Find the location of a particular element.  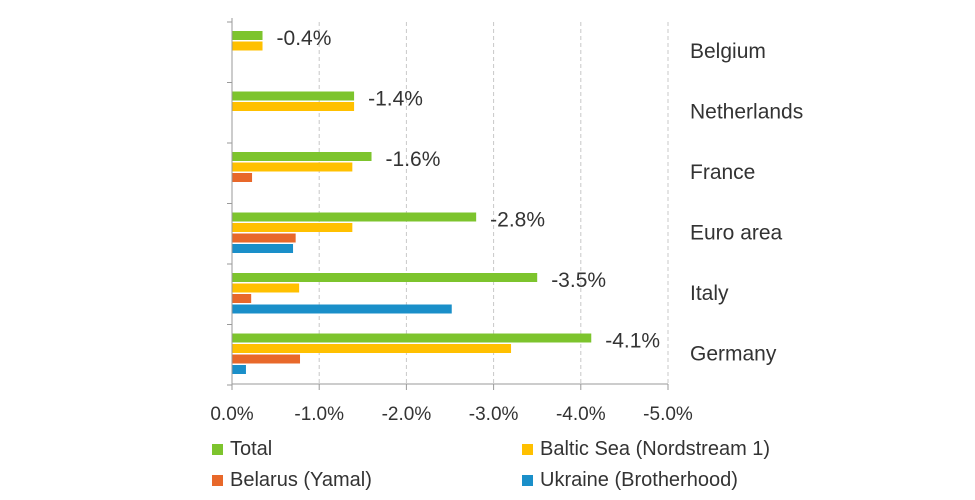

category-label: France is located at coordinates (722, 172).